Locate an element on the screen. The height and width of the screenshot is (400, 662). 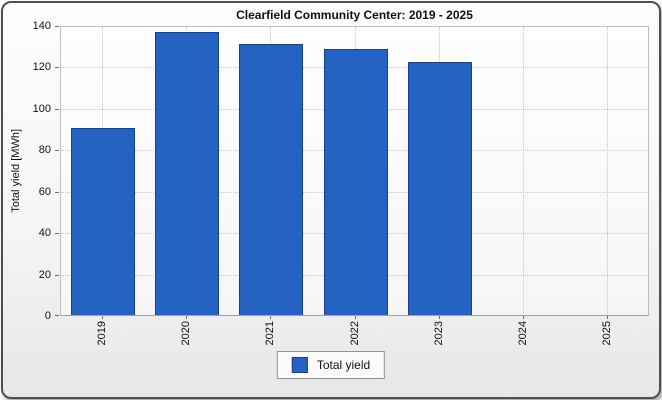
bar-2019 is located at coordinates (103, 221).